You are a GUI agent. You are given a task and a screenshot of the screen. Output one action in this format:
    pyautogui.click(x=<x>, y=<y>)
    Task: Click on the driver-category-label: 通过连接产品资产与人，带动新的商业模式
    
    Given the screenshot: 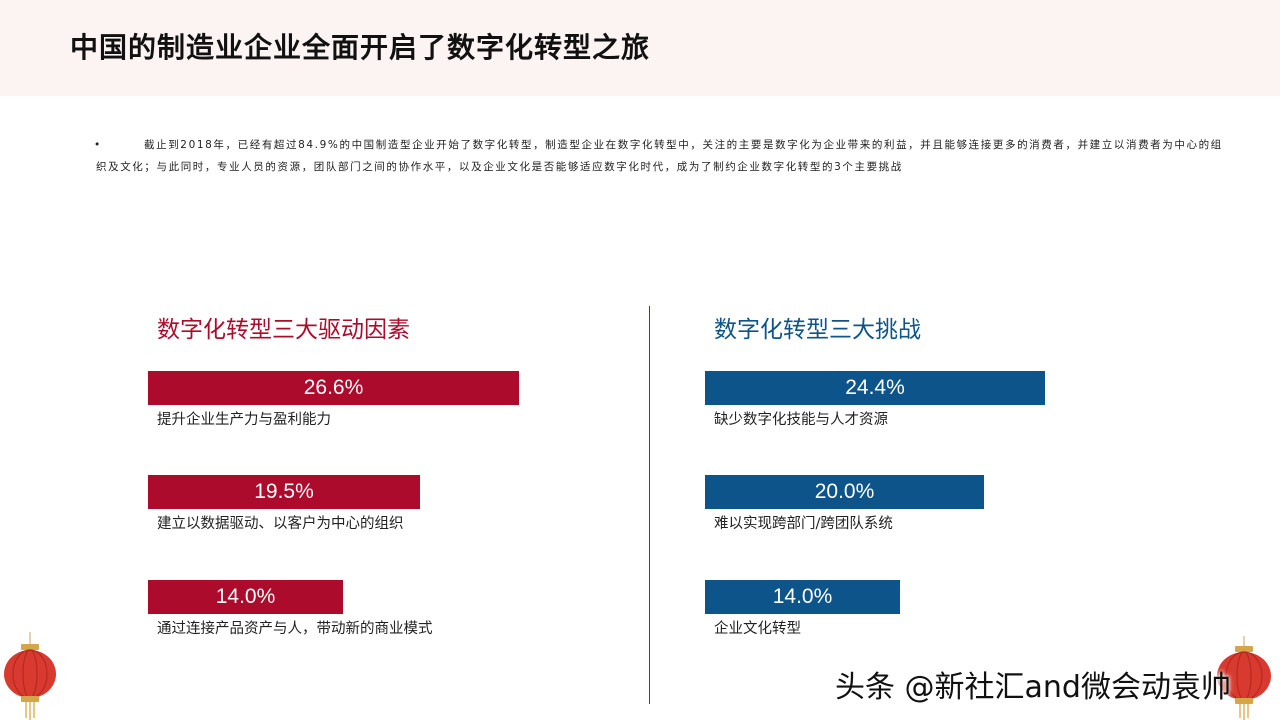 What is the action you would take?
    pyautogui.click(x=295, y=629)
    